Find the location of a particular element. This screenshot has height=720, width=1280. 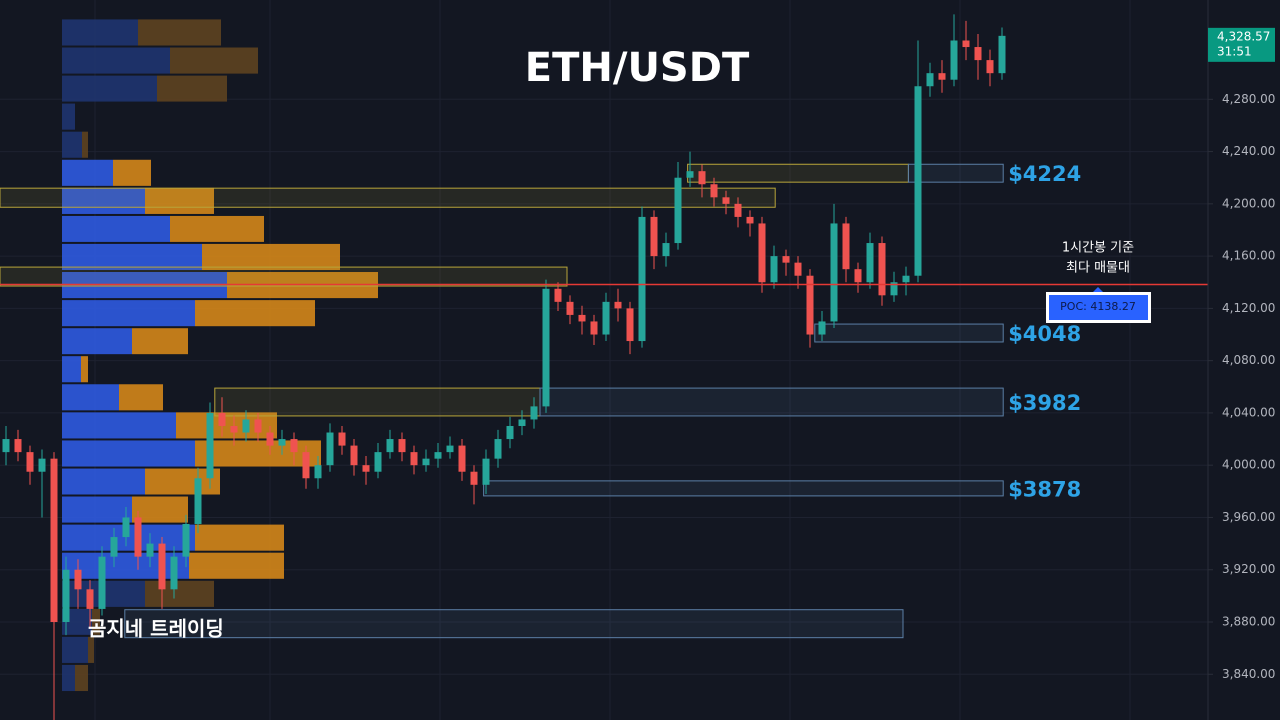

y-tick-label: 4,000.00 is located at coordinates (1248, 465).